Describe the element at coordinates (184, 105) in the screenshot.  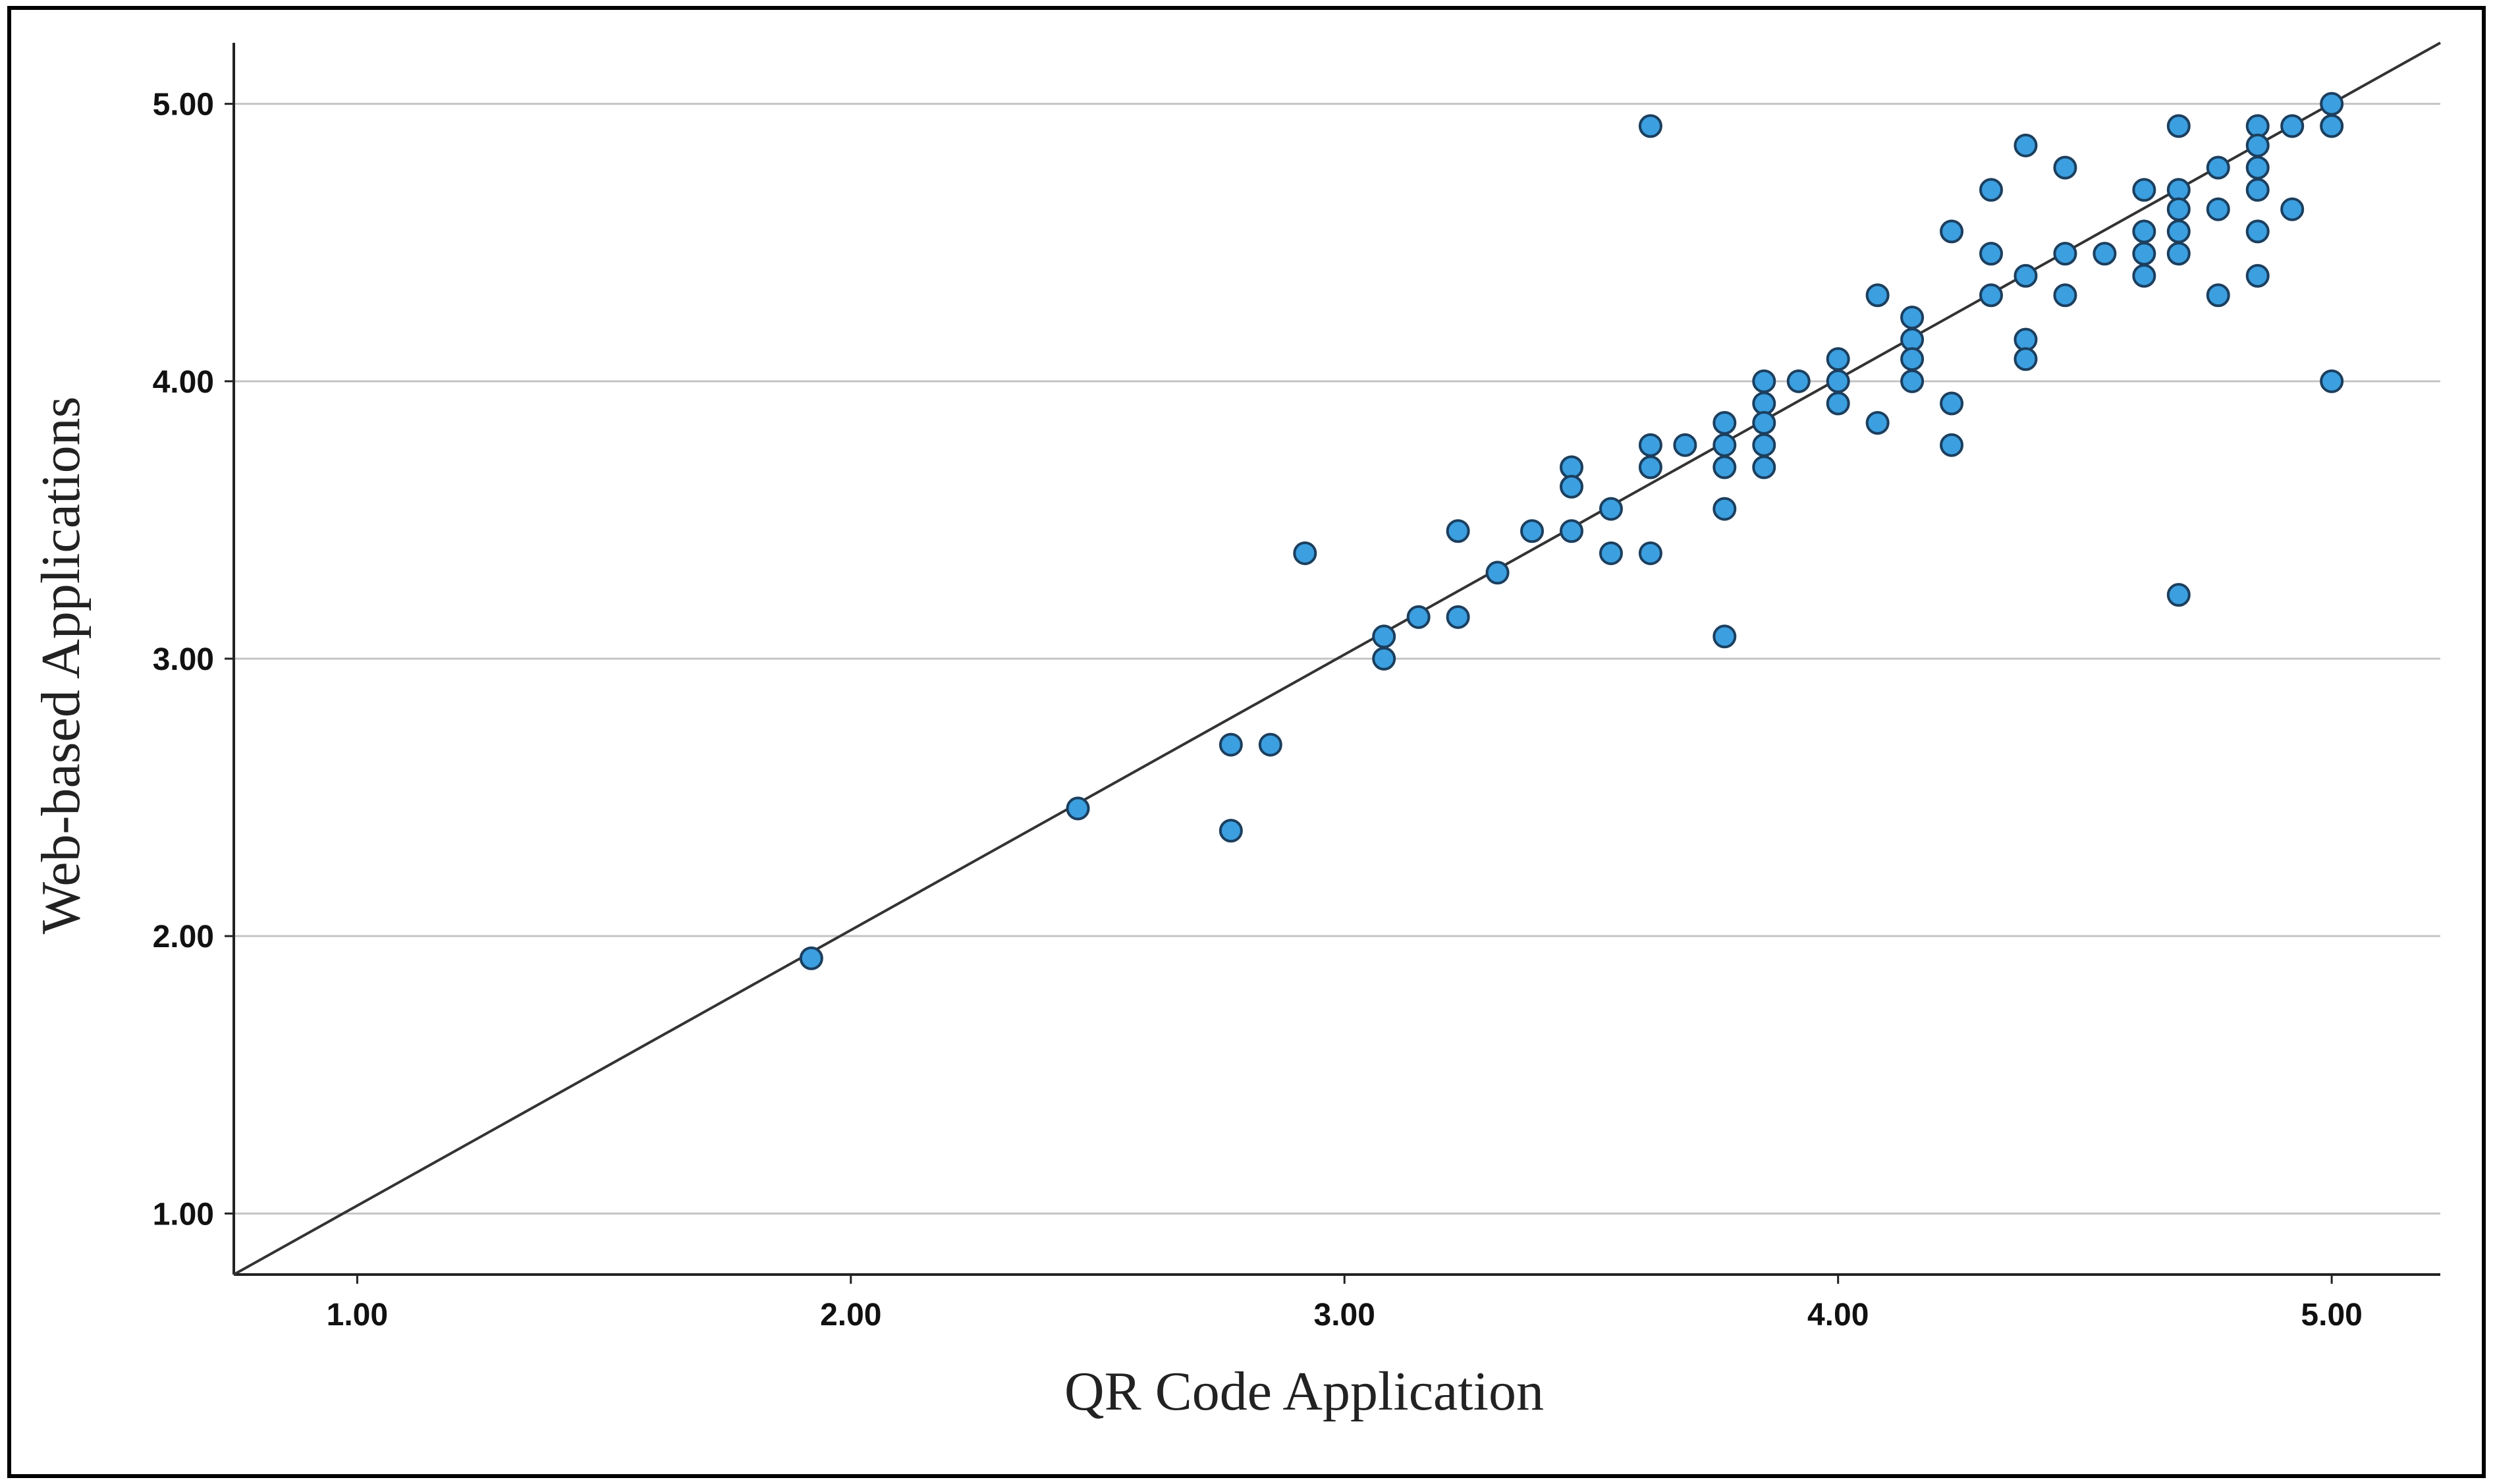
I see `y-tick-label-4: 5.00` at that location.